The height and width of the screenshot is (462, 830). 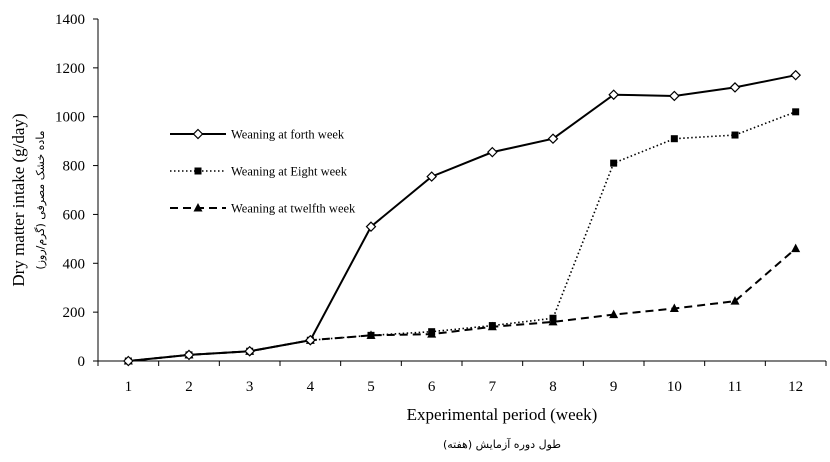 What do you see at coordinates (371, 387) in the screenshot?
I see `x-tick-label: 5` at bounding box center [371, 387].